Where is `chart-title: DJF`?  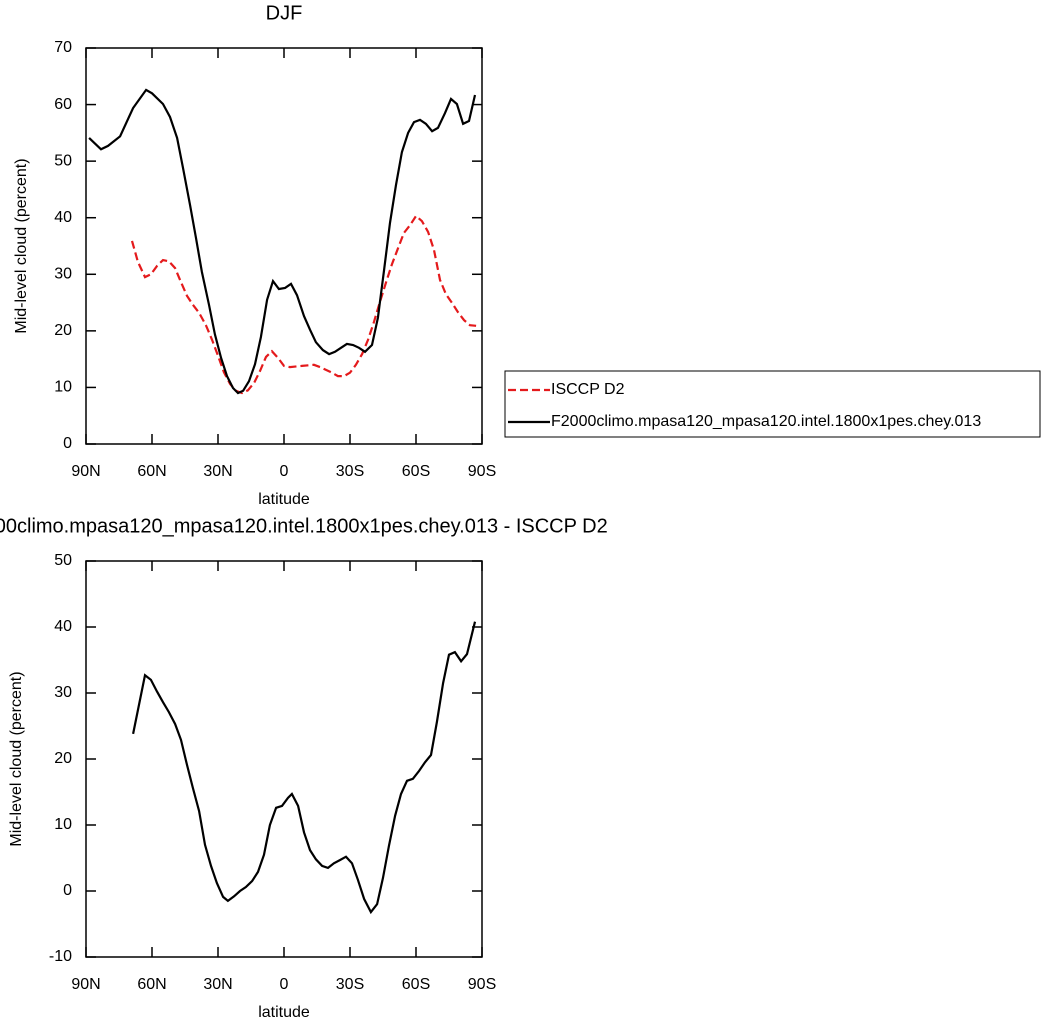
chart-title: DJF is located at coordinates (284, 13).